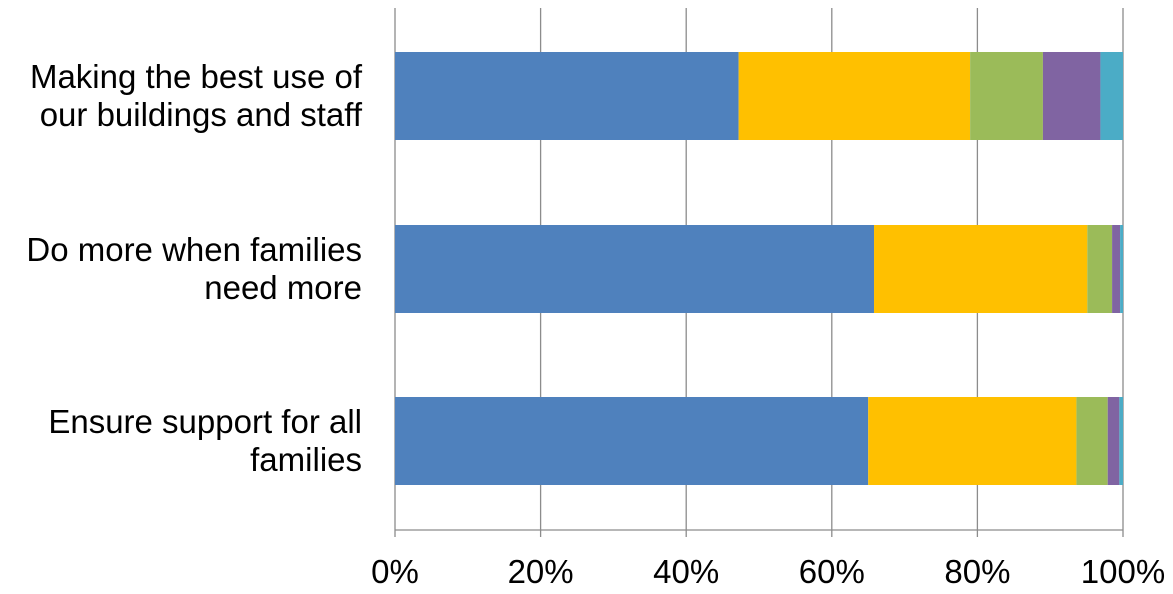  I want to click on category-label-line: need more, so click(283, 287).